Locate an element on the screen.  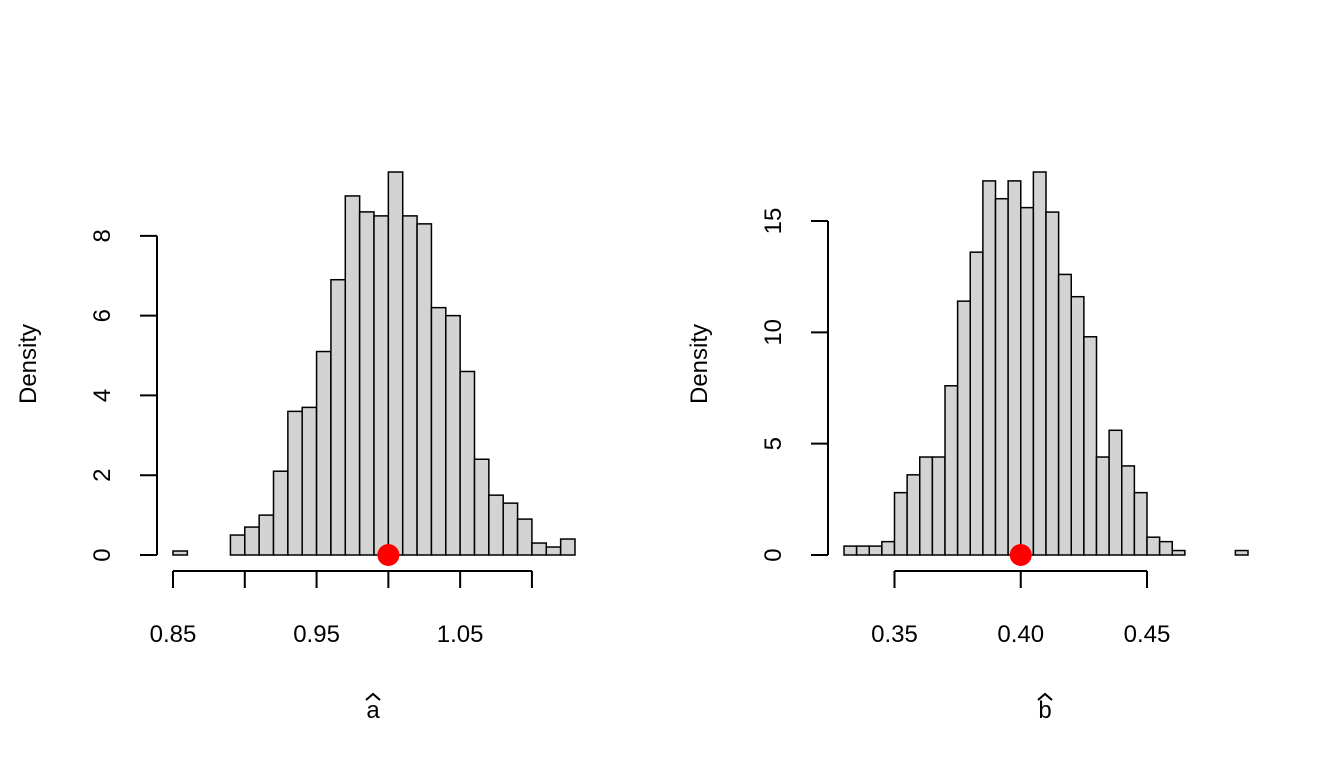
y-tick-label: 8 is located at coordinates (102, 235).